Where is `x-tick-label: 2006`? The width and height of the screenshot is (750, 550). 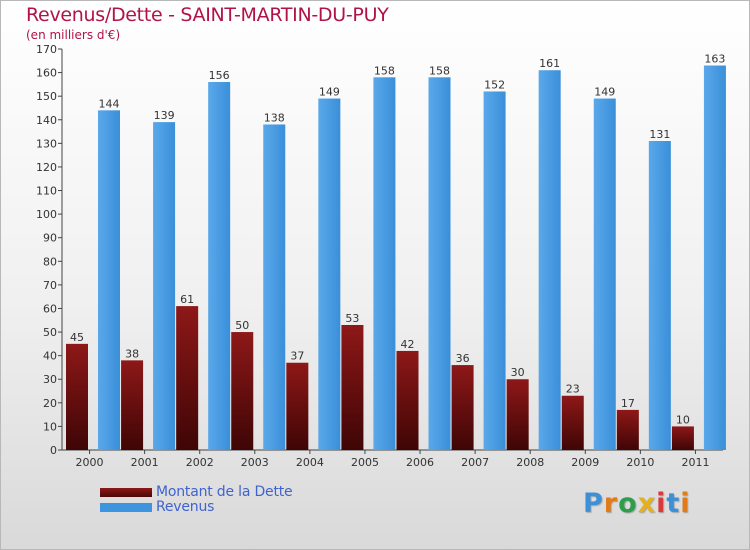 x-tick-label: 2006 is located at coordinates (420, 462).